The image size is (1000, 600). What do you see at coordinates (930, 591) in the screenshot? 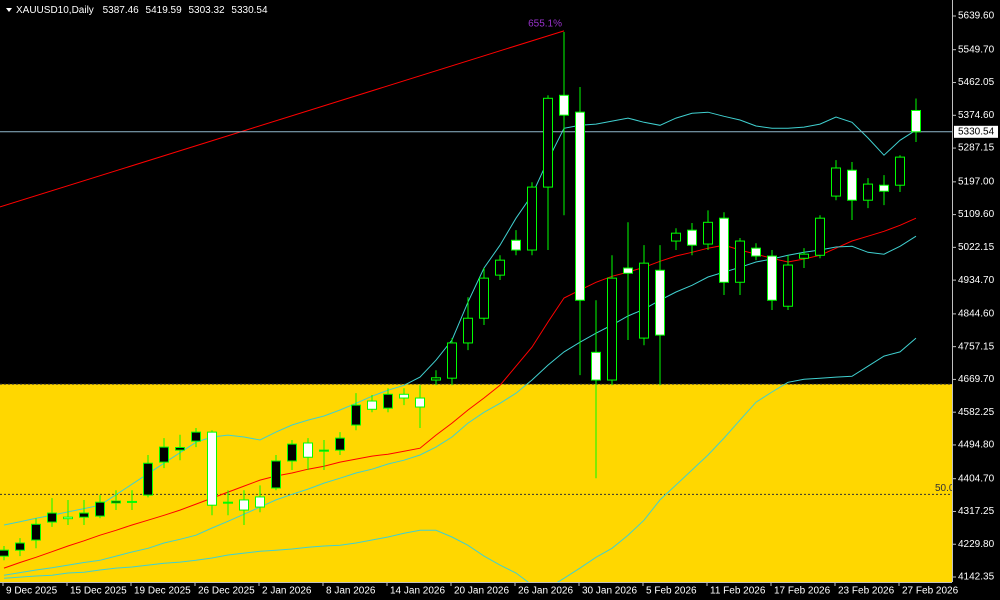
I see `x-tick-label: 27 Feb 2026` at bounding box center [930, 591].